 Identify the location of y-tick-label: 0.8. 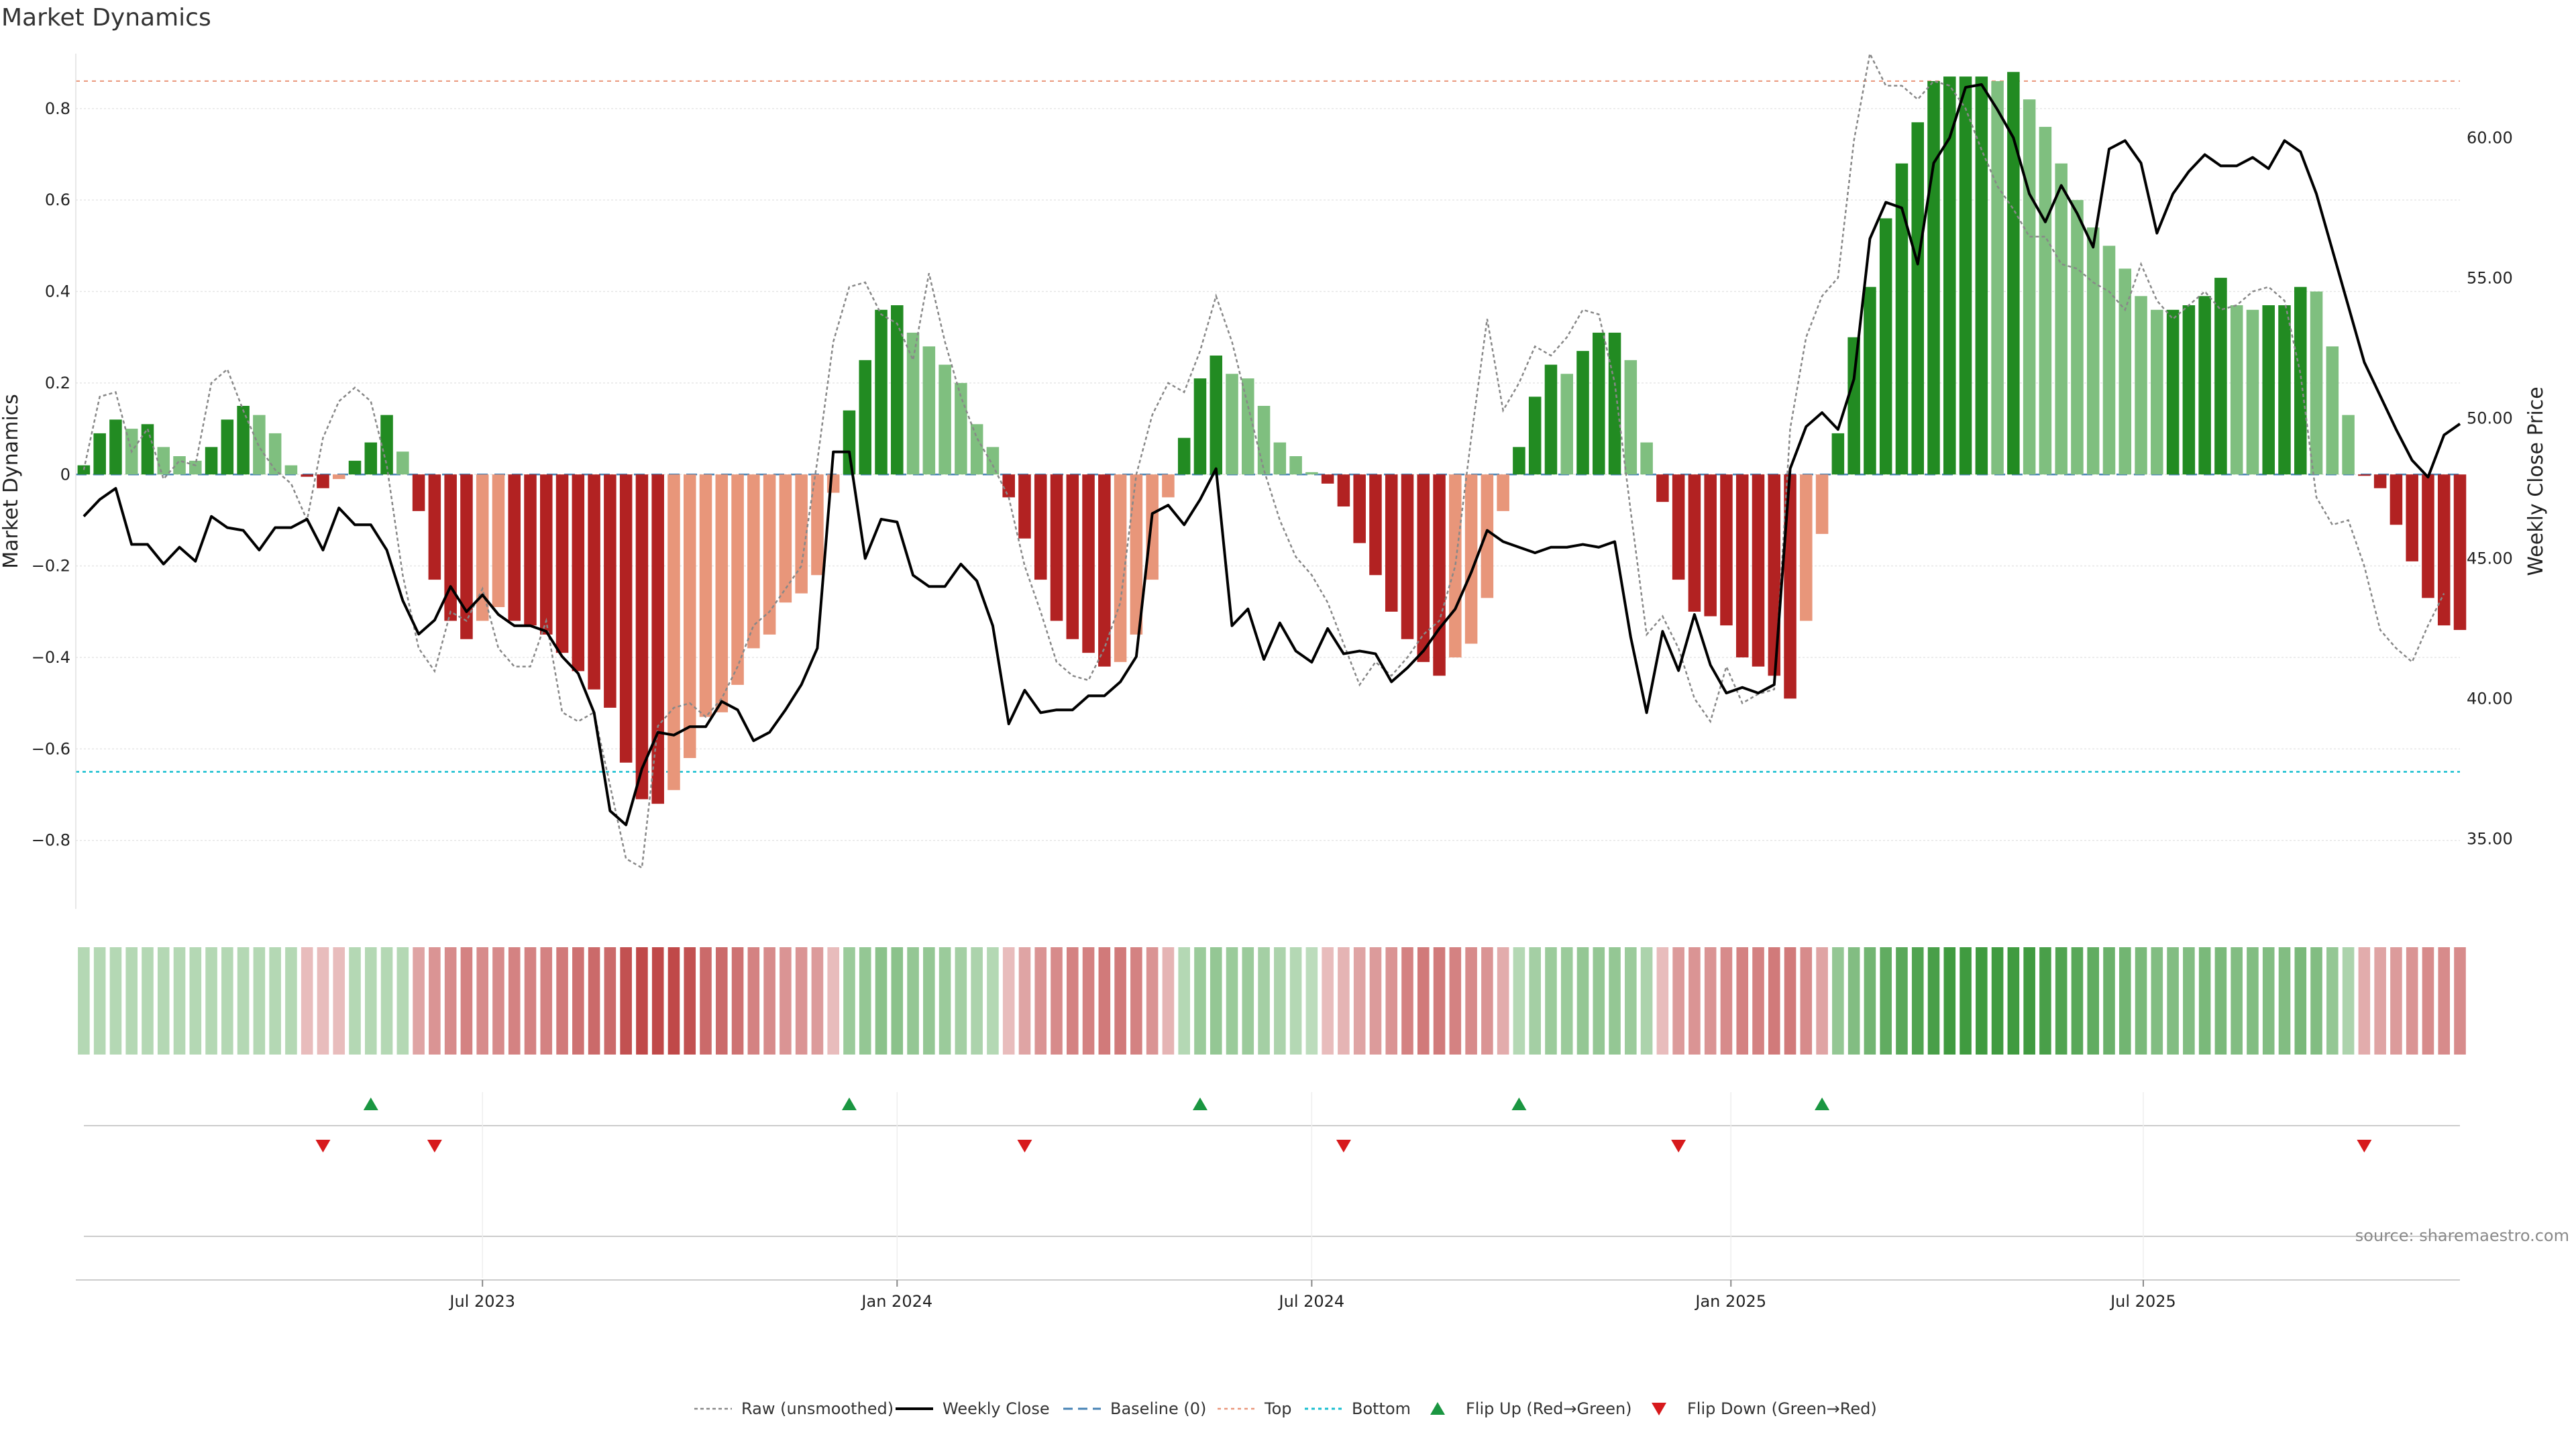
(57, 108).